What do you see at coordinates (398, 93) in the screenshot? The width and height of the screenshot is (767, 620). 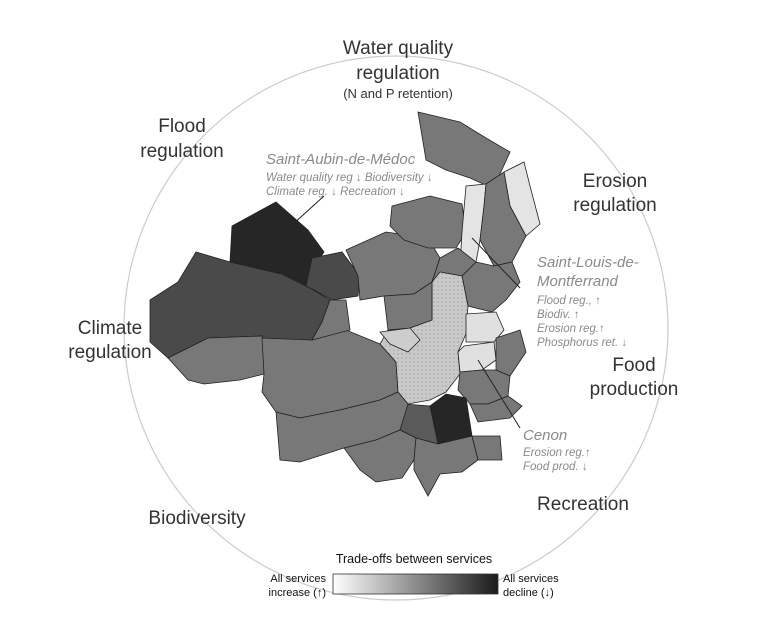 I see `water-quality-label-3: (N and P retention)` at bounding box center [398, 93].